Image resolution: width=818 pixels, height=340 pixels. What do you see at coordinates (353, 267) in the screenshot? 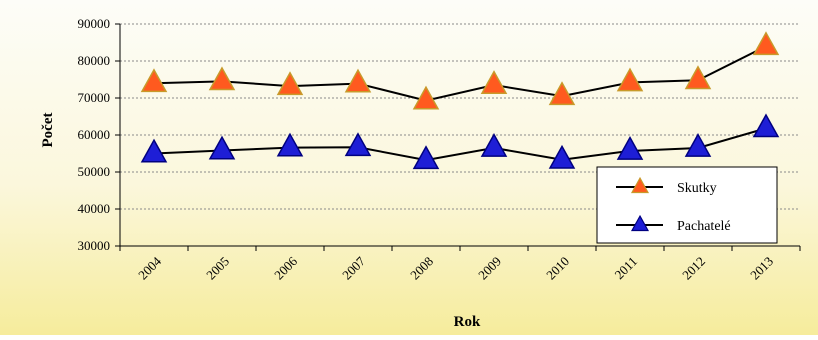
I see `x-tick-label-2007: 2007` at bounding box center [353, 267].